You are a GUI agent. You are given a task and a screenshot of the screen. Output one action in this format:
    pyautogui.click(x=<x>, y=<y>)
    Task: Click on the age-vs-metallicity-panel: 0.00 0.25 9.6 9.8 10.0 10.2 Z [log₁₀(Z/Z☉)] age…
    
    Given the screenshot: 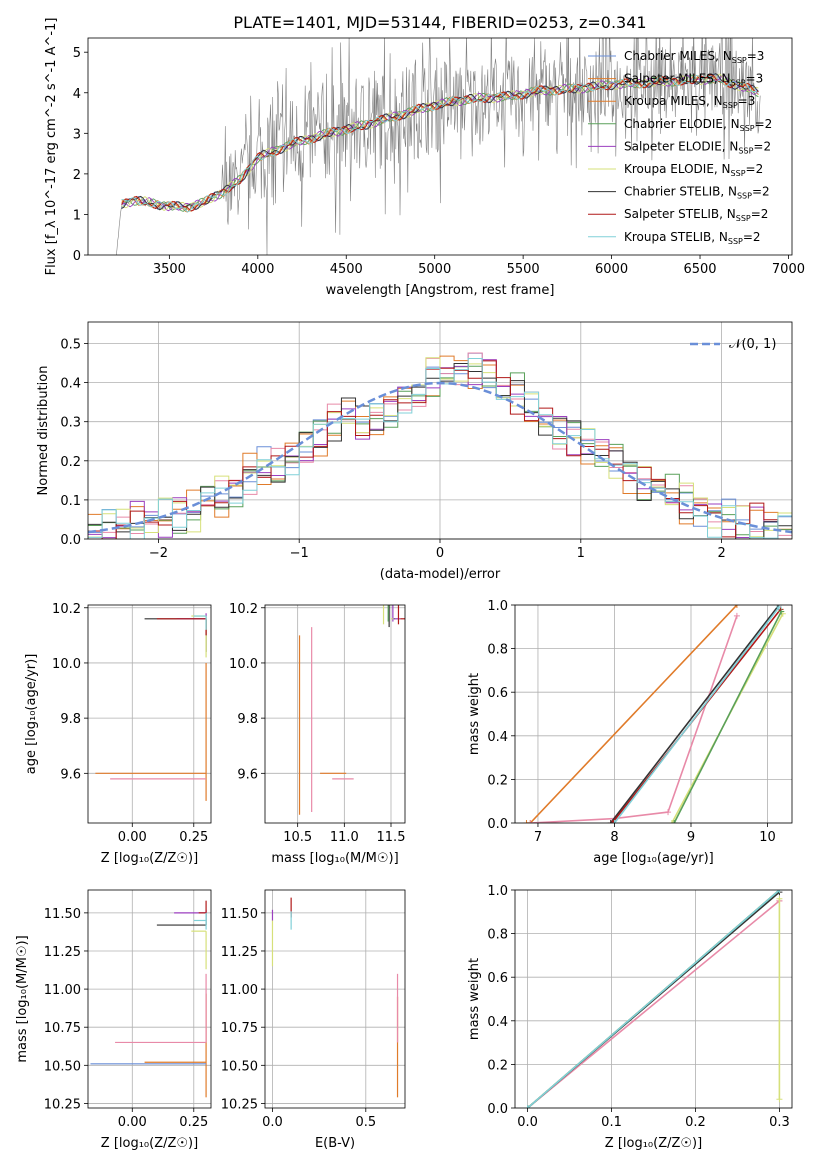 What is the action you would take?
    pyautogui.click(x=118, y=734)
    